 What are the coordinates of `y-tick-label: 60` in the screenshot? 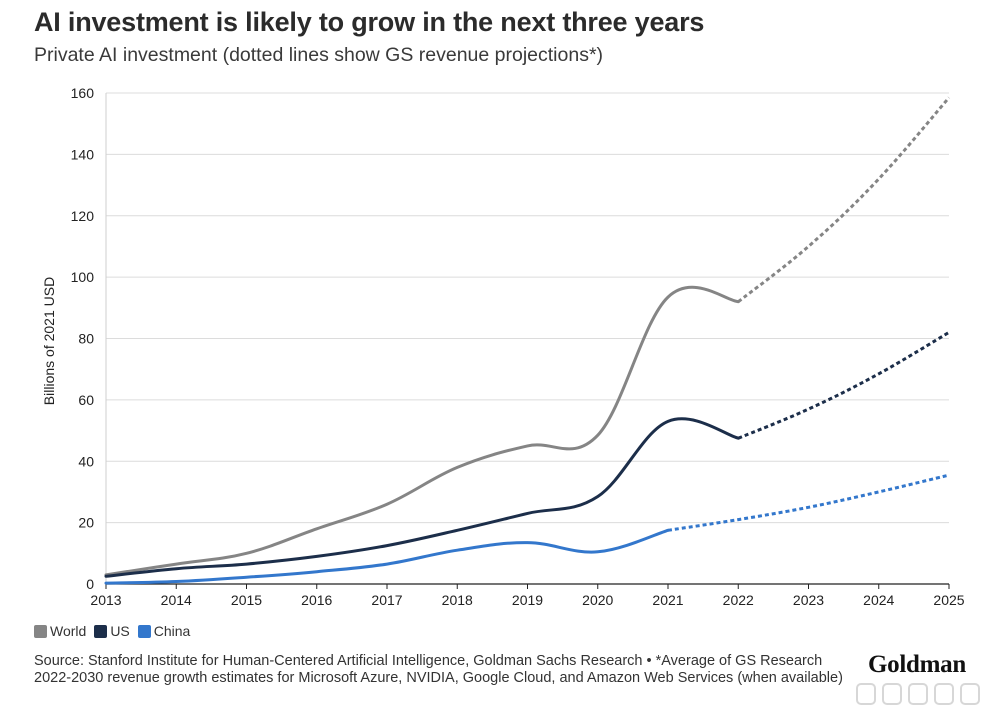 It's located at (86, 400).